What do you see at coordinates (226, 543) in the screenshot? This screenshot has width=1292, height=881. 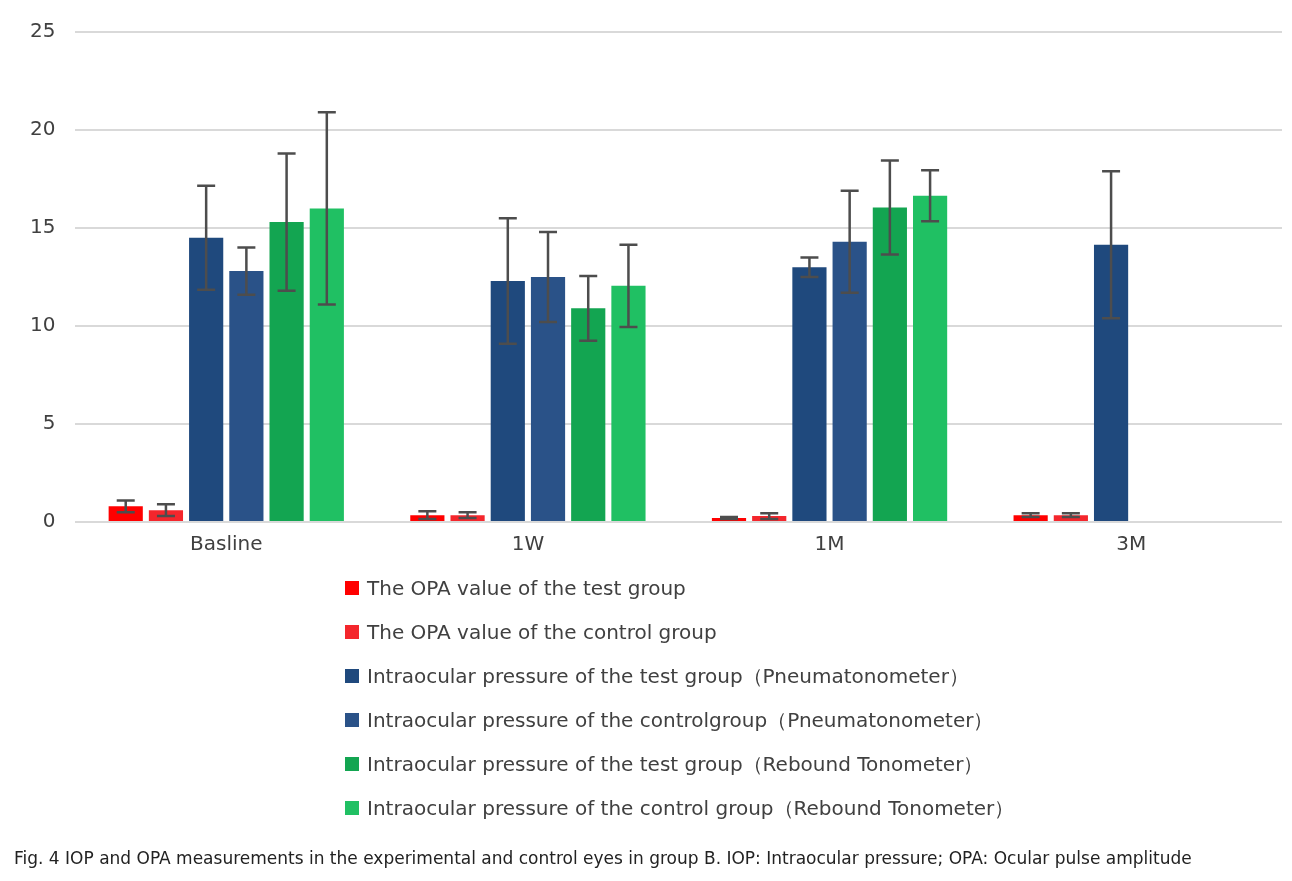 I see `x-tick-label: Basline` at bounding box center [226, 543].